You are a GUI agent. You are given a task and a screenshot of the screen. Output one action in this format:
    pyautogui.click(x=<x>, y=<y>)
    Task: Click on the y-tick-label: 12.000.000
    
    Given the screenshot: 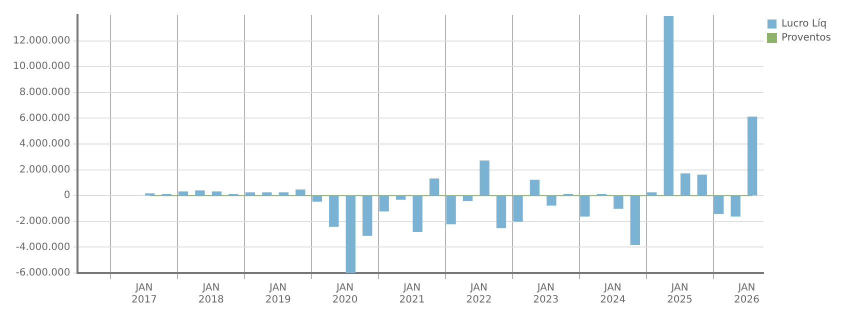 What is the action you would take?
    pyautogui.click(x=41, y=40)
    